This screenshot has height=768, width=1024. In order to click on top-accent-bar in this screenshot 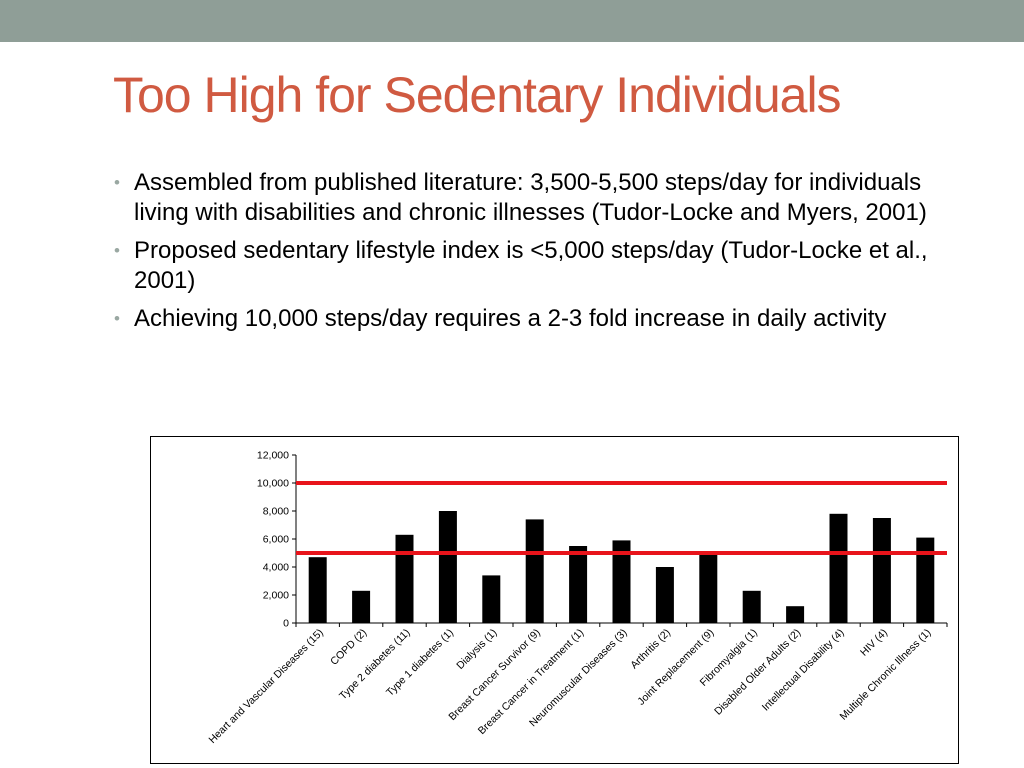, I will do `click(512, 21)`.